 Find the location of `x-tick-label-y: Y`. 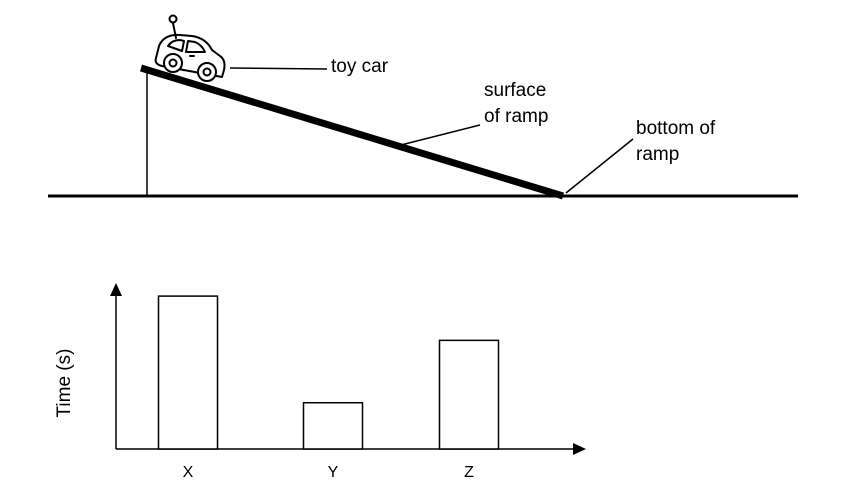

x-tick-label-y: Y is located at coordinates (333, 472).